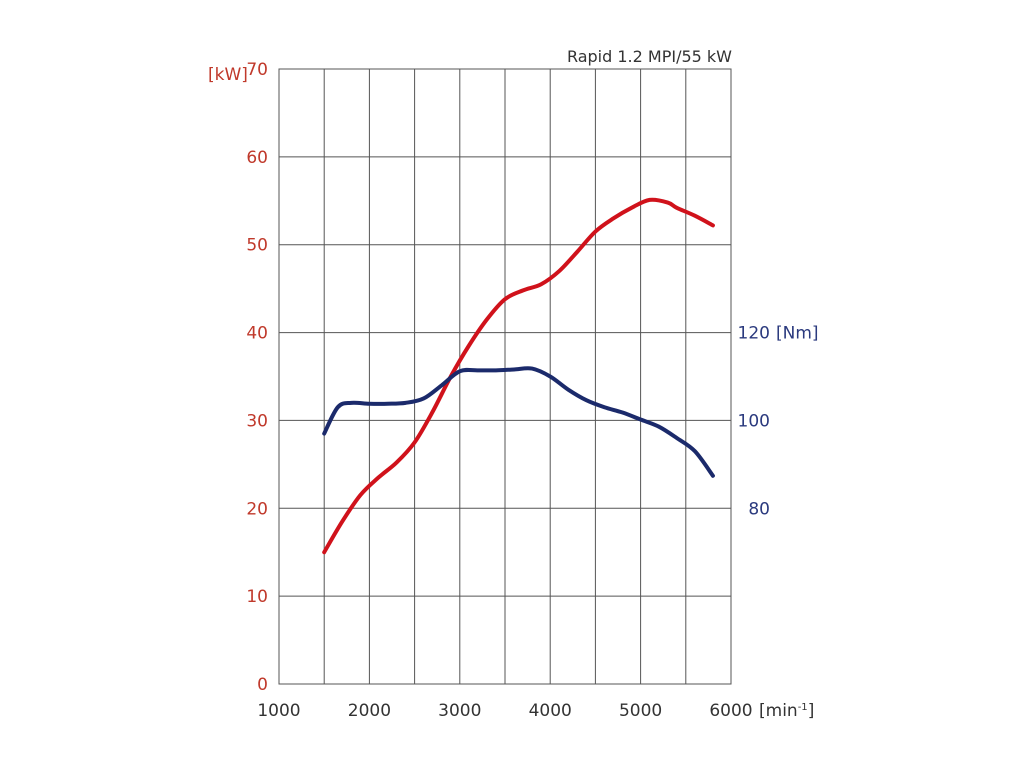 The image size is (1024, 768). What do you see at coordinates (228, 75) in the screenshot?
I see `y-left-unit: [kW]` at bounding box center [228, 75].